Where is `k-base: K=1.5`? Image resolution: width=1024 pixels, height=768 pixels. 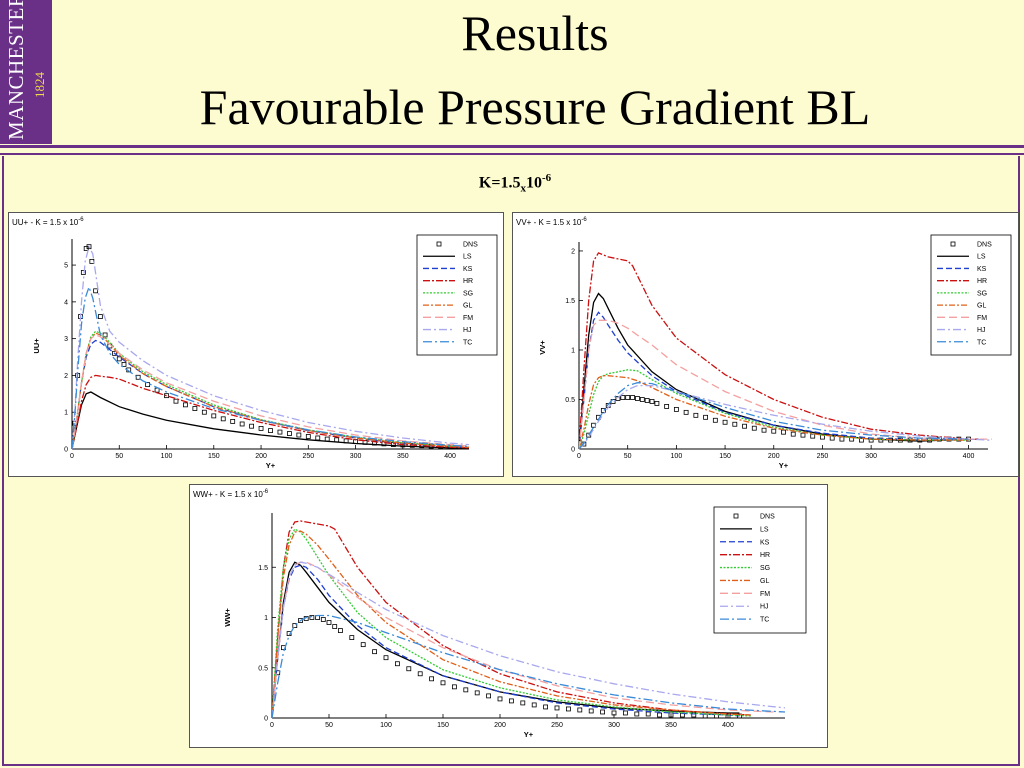 k-base: K=1.5 is located at coordinates (499, 183).